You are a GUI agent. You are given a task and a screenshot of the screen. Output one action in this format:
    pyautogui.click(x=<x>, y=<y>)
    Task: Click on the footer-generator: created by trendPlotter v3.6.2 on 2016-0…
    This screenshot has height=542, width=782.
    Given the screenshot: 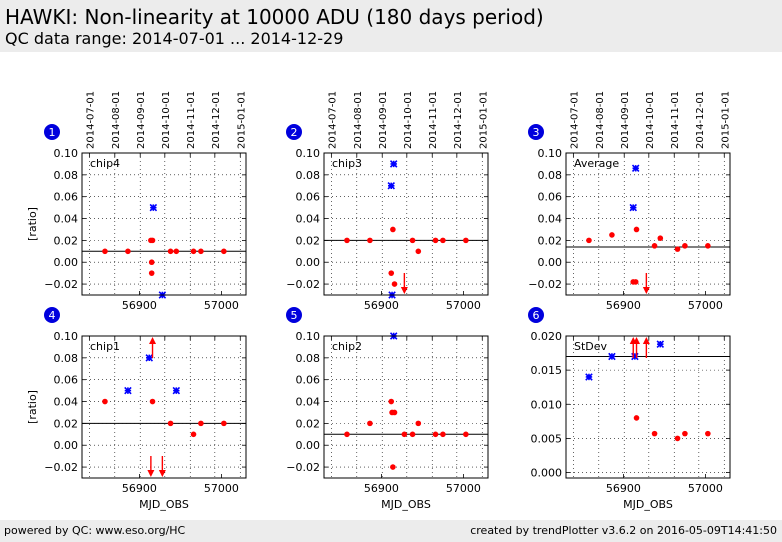 What is the action you would take?
    pyautogui.click(x=623, y=530)
    